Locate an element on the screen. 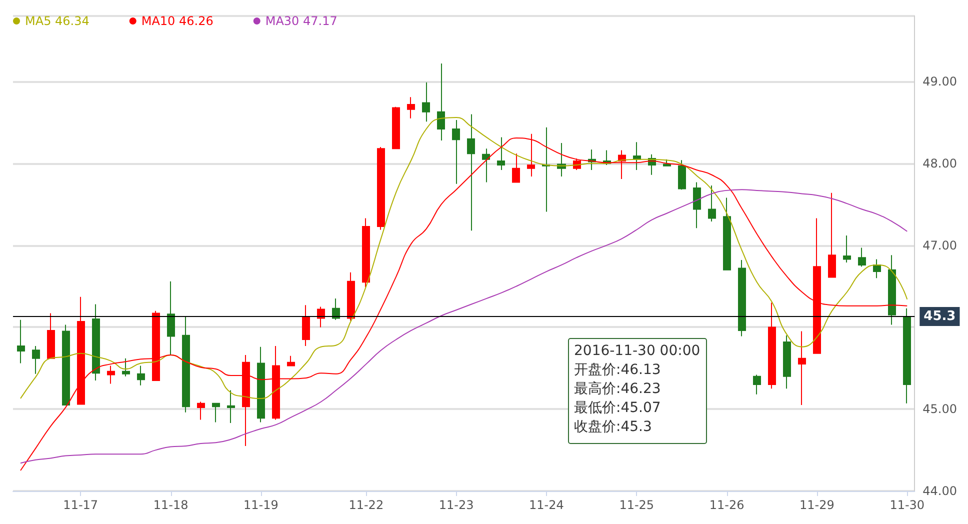 This screenshot has width=968, height=524. annotation: 收盘价:45.3 is located at coordinates (613, 427).